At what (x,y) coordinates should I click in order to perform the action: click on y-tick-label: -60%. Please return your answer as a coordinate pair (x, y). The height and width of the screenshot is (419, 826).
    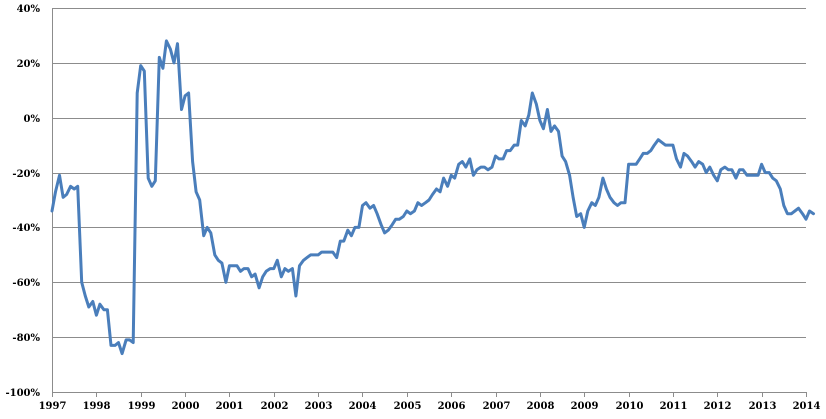
    Looking at the image, I should click on (26, 283).